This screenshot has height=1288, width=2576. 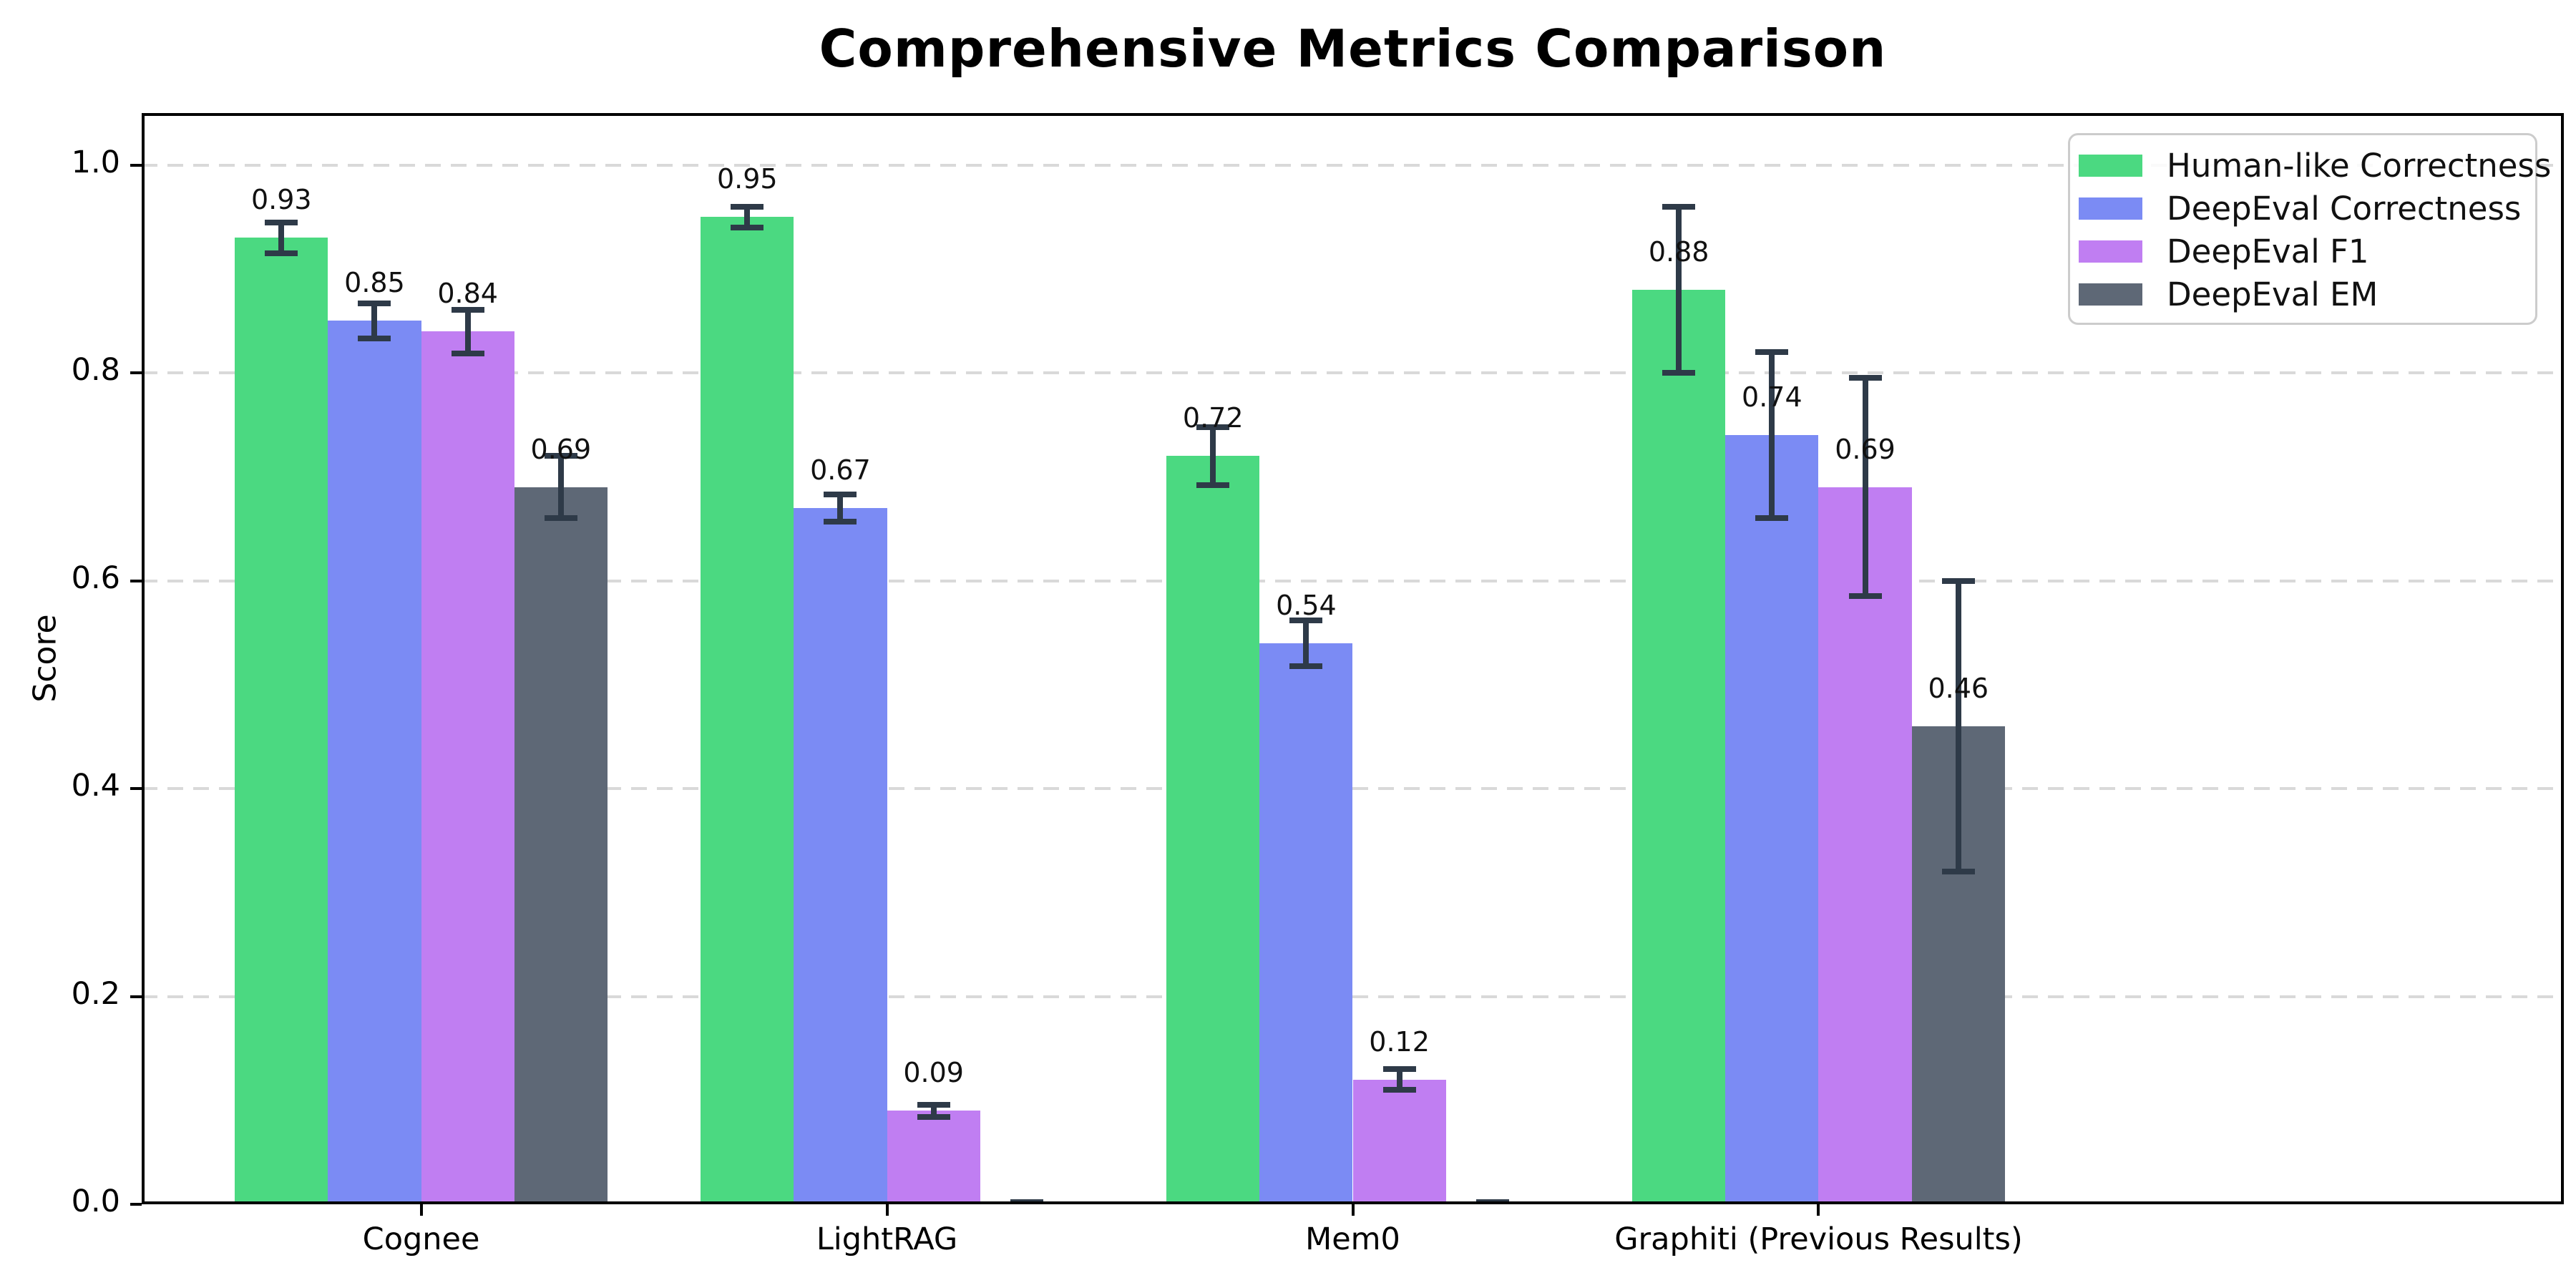 What do you see at coordinates (467, 293) in the screenshot?
I see `bar-value-label: 0.84` at bounding box center [467, 293].